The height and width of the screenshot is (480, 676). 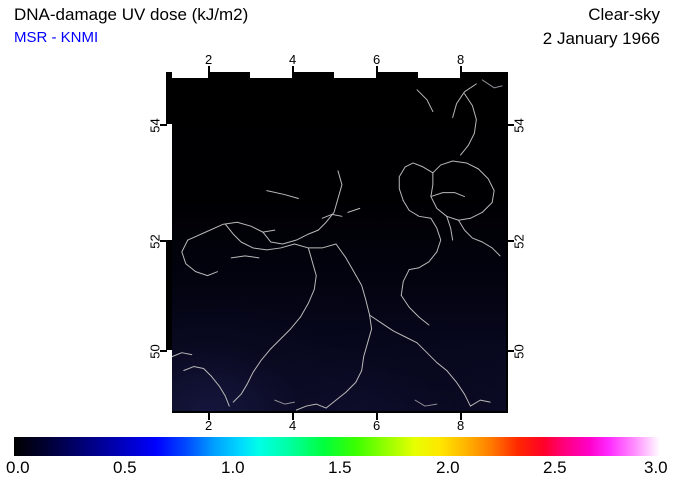 I want to click on colorbar, so click(x=337, y=446).